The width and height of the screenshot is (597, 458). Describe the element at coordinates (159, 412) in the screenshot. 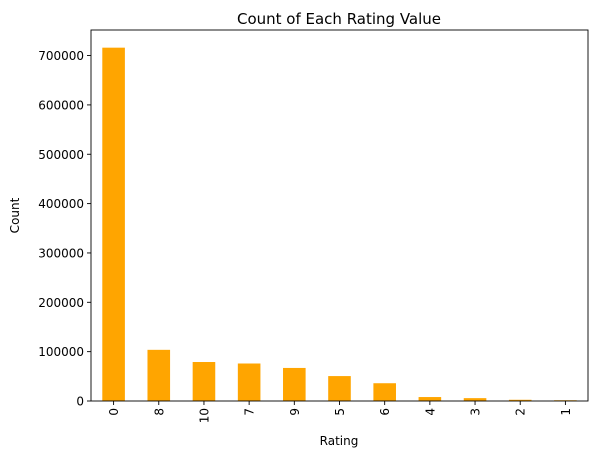

I see `x-tick-label: 8` at that location.